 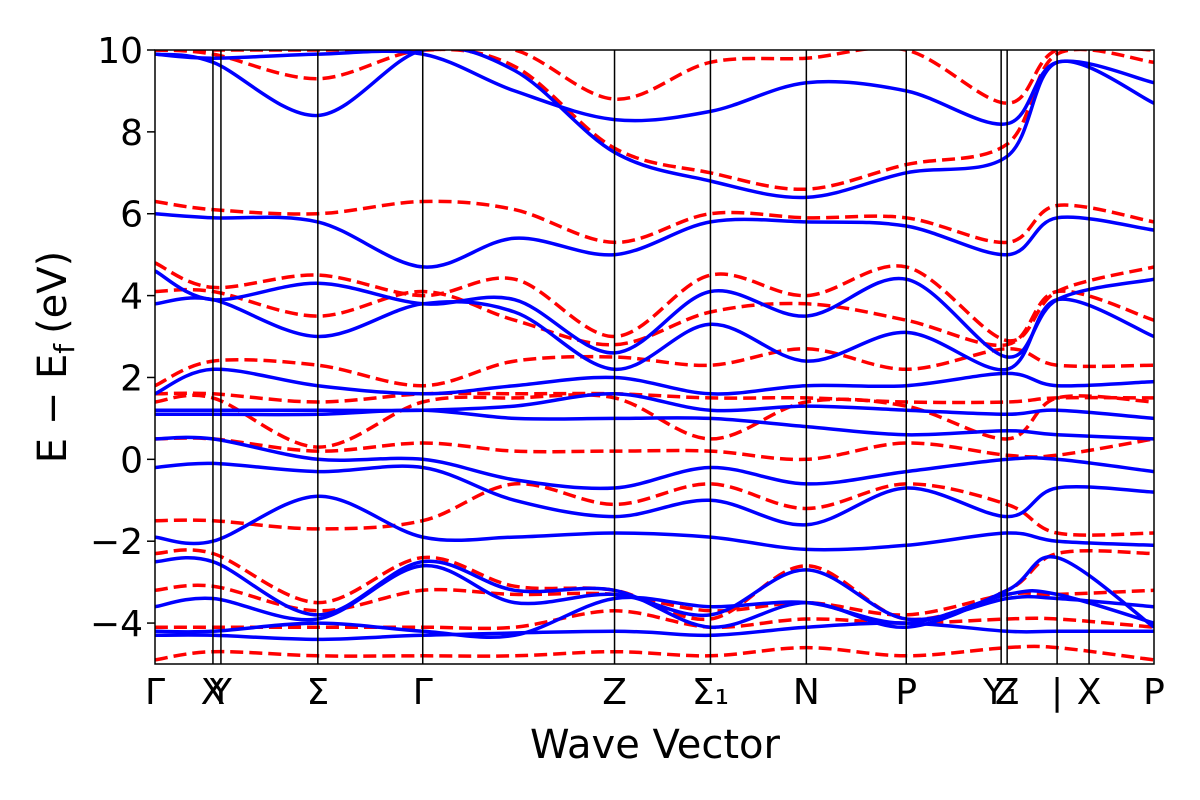 What do you see at coordinates (655, 745) in the screenshot?
I see `x-axis-label: Wave Vector` at bounding box center [655, 745].